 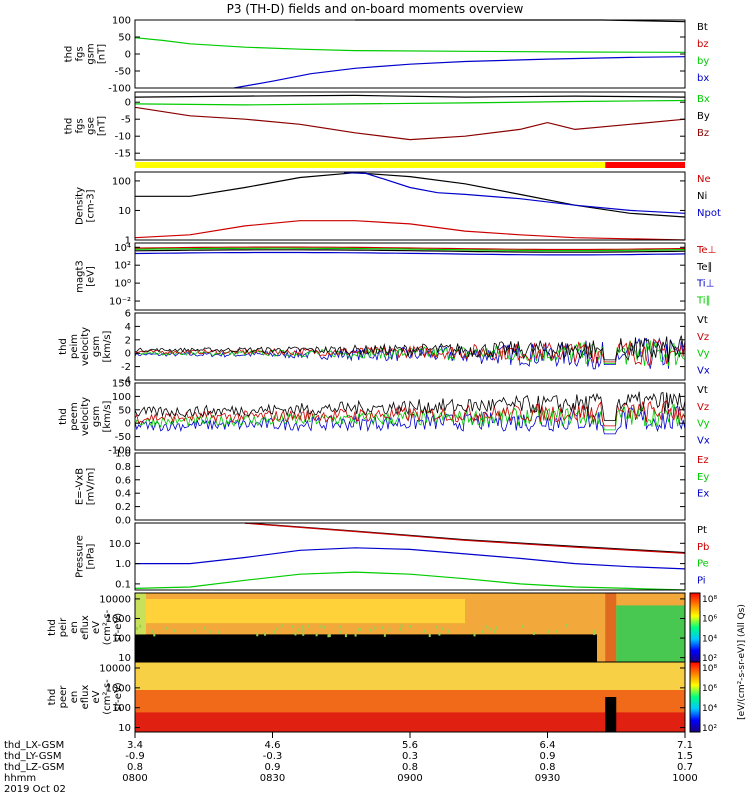 What do you see at coordinates (91, 276) in the screenshot?
I see `y-axis-label: [eV]` at bounding box center [91, 276].